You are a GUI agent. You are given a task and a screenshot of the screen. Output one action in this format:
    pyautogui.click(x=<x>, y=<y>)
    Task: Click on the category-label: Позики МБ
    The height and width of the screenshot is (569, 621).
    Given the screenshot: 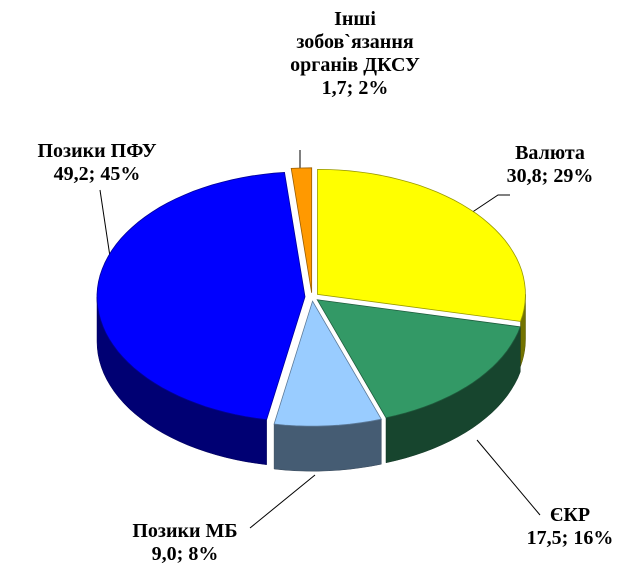 What is the action you would take?
    pyautogui.click(x=185, y=531)
    